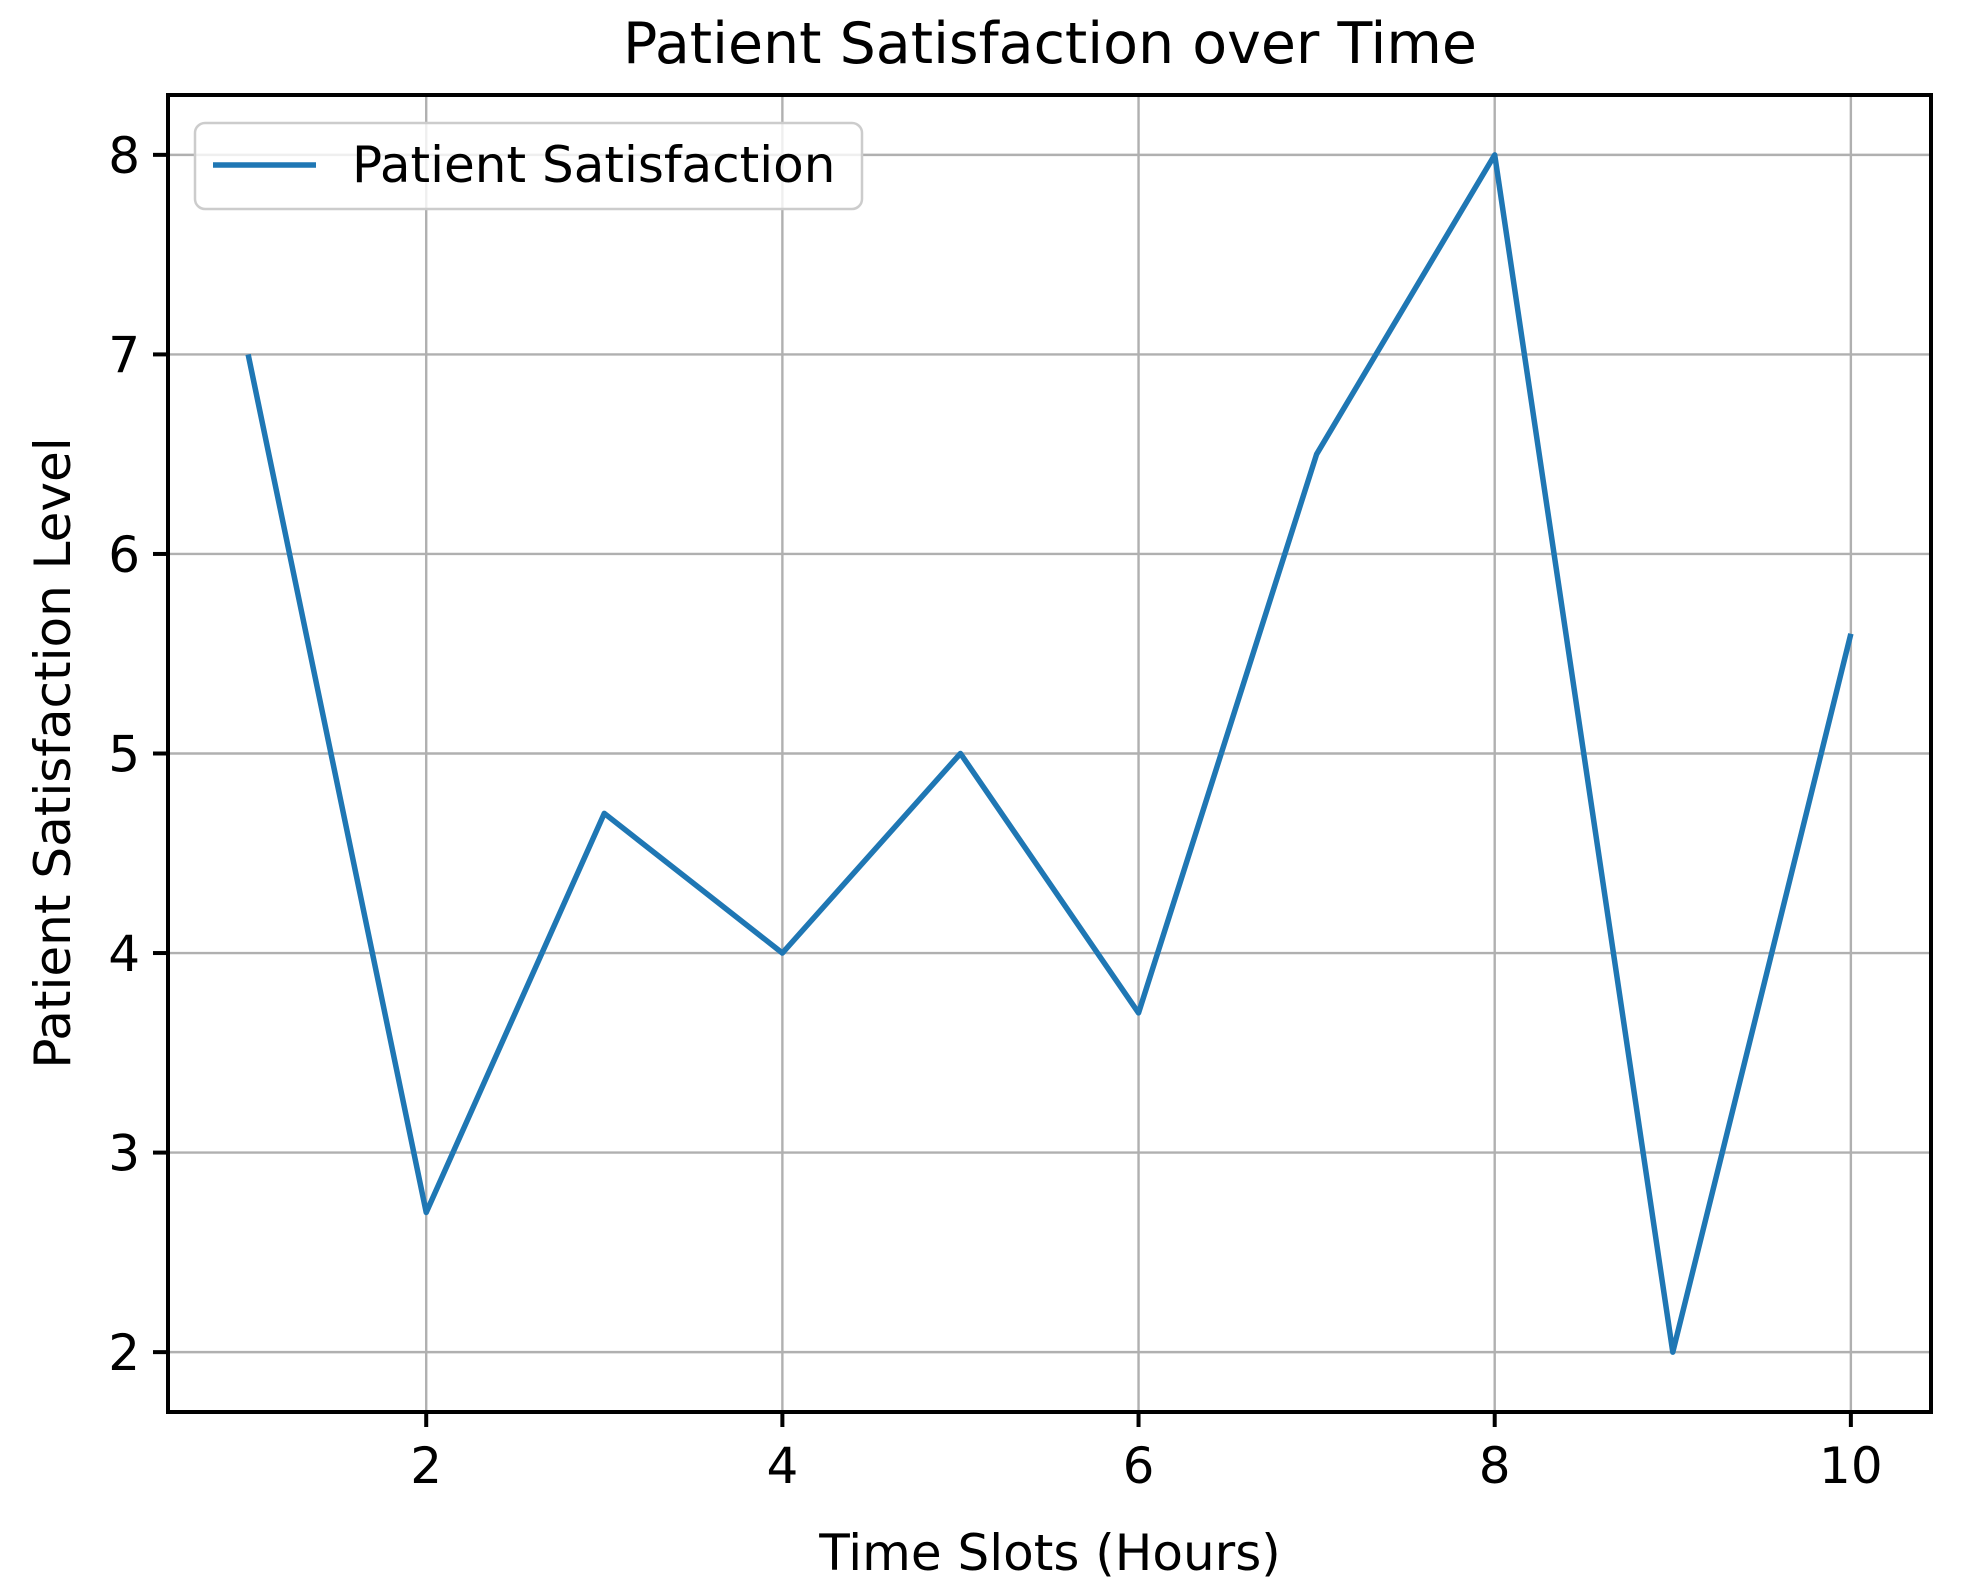  What do you see at coordinates (124, 954) in the screenshot?
I see `y-tick-label: 4` at bounding box center [124, 954].